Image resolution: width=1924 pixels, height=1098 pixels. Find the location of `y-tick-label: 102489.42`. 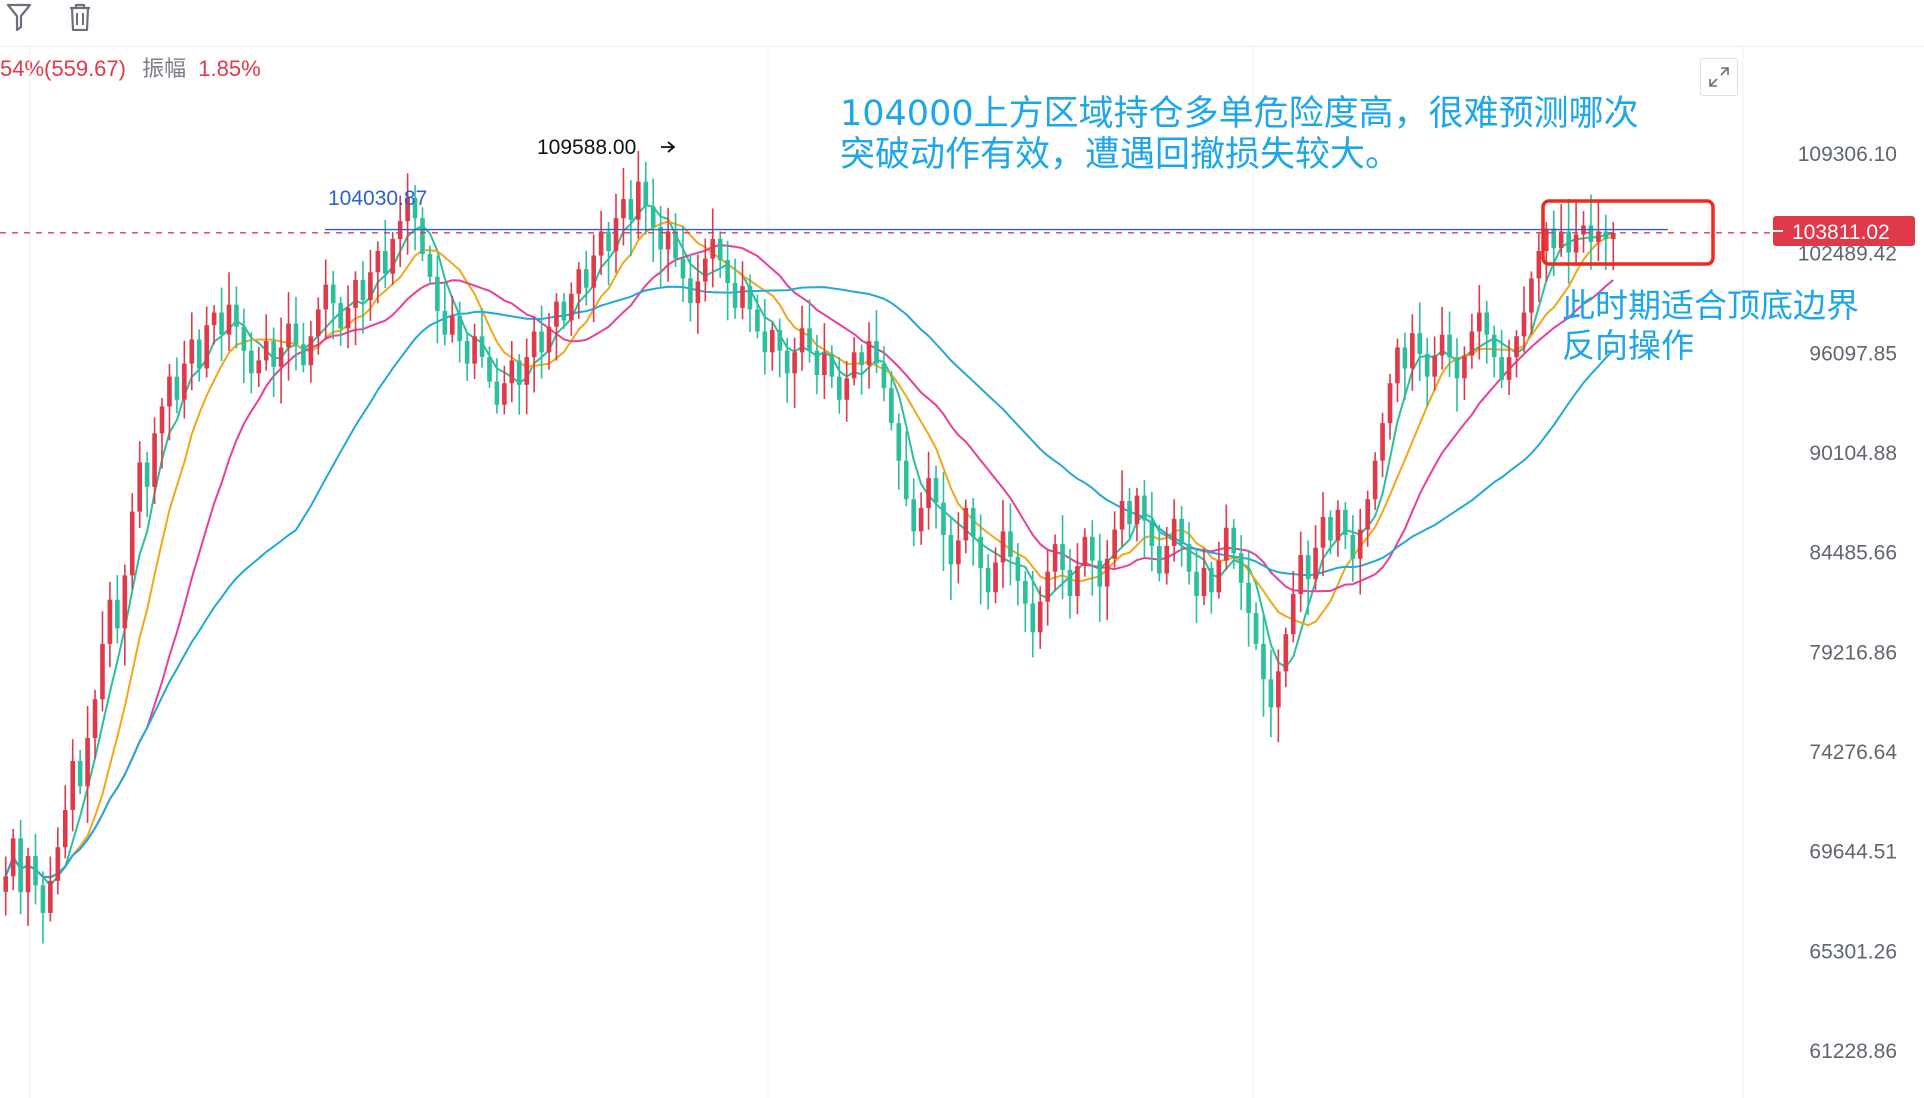

y-tick-label: 102489.42 is located at coordinates (1847, 254).